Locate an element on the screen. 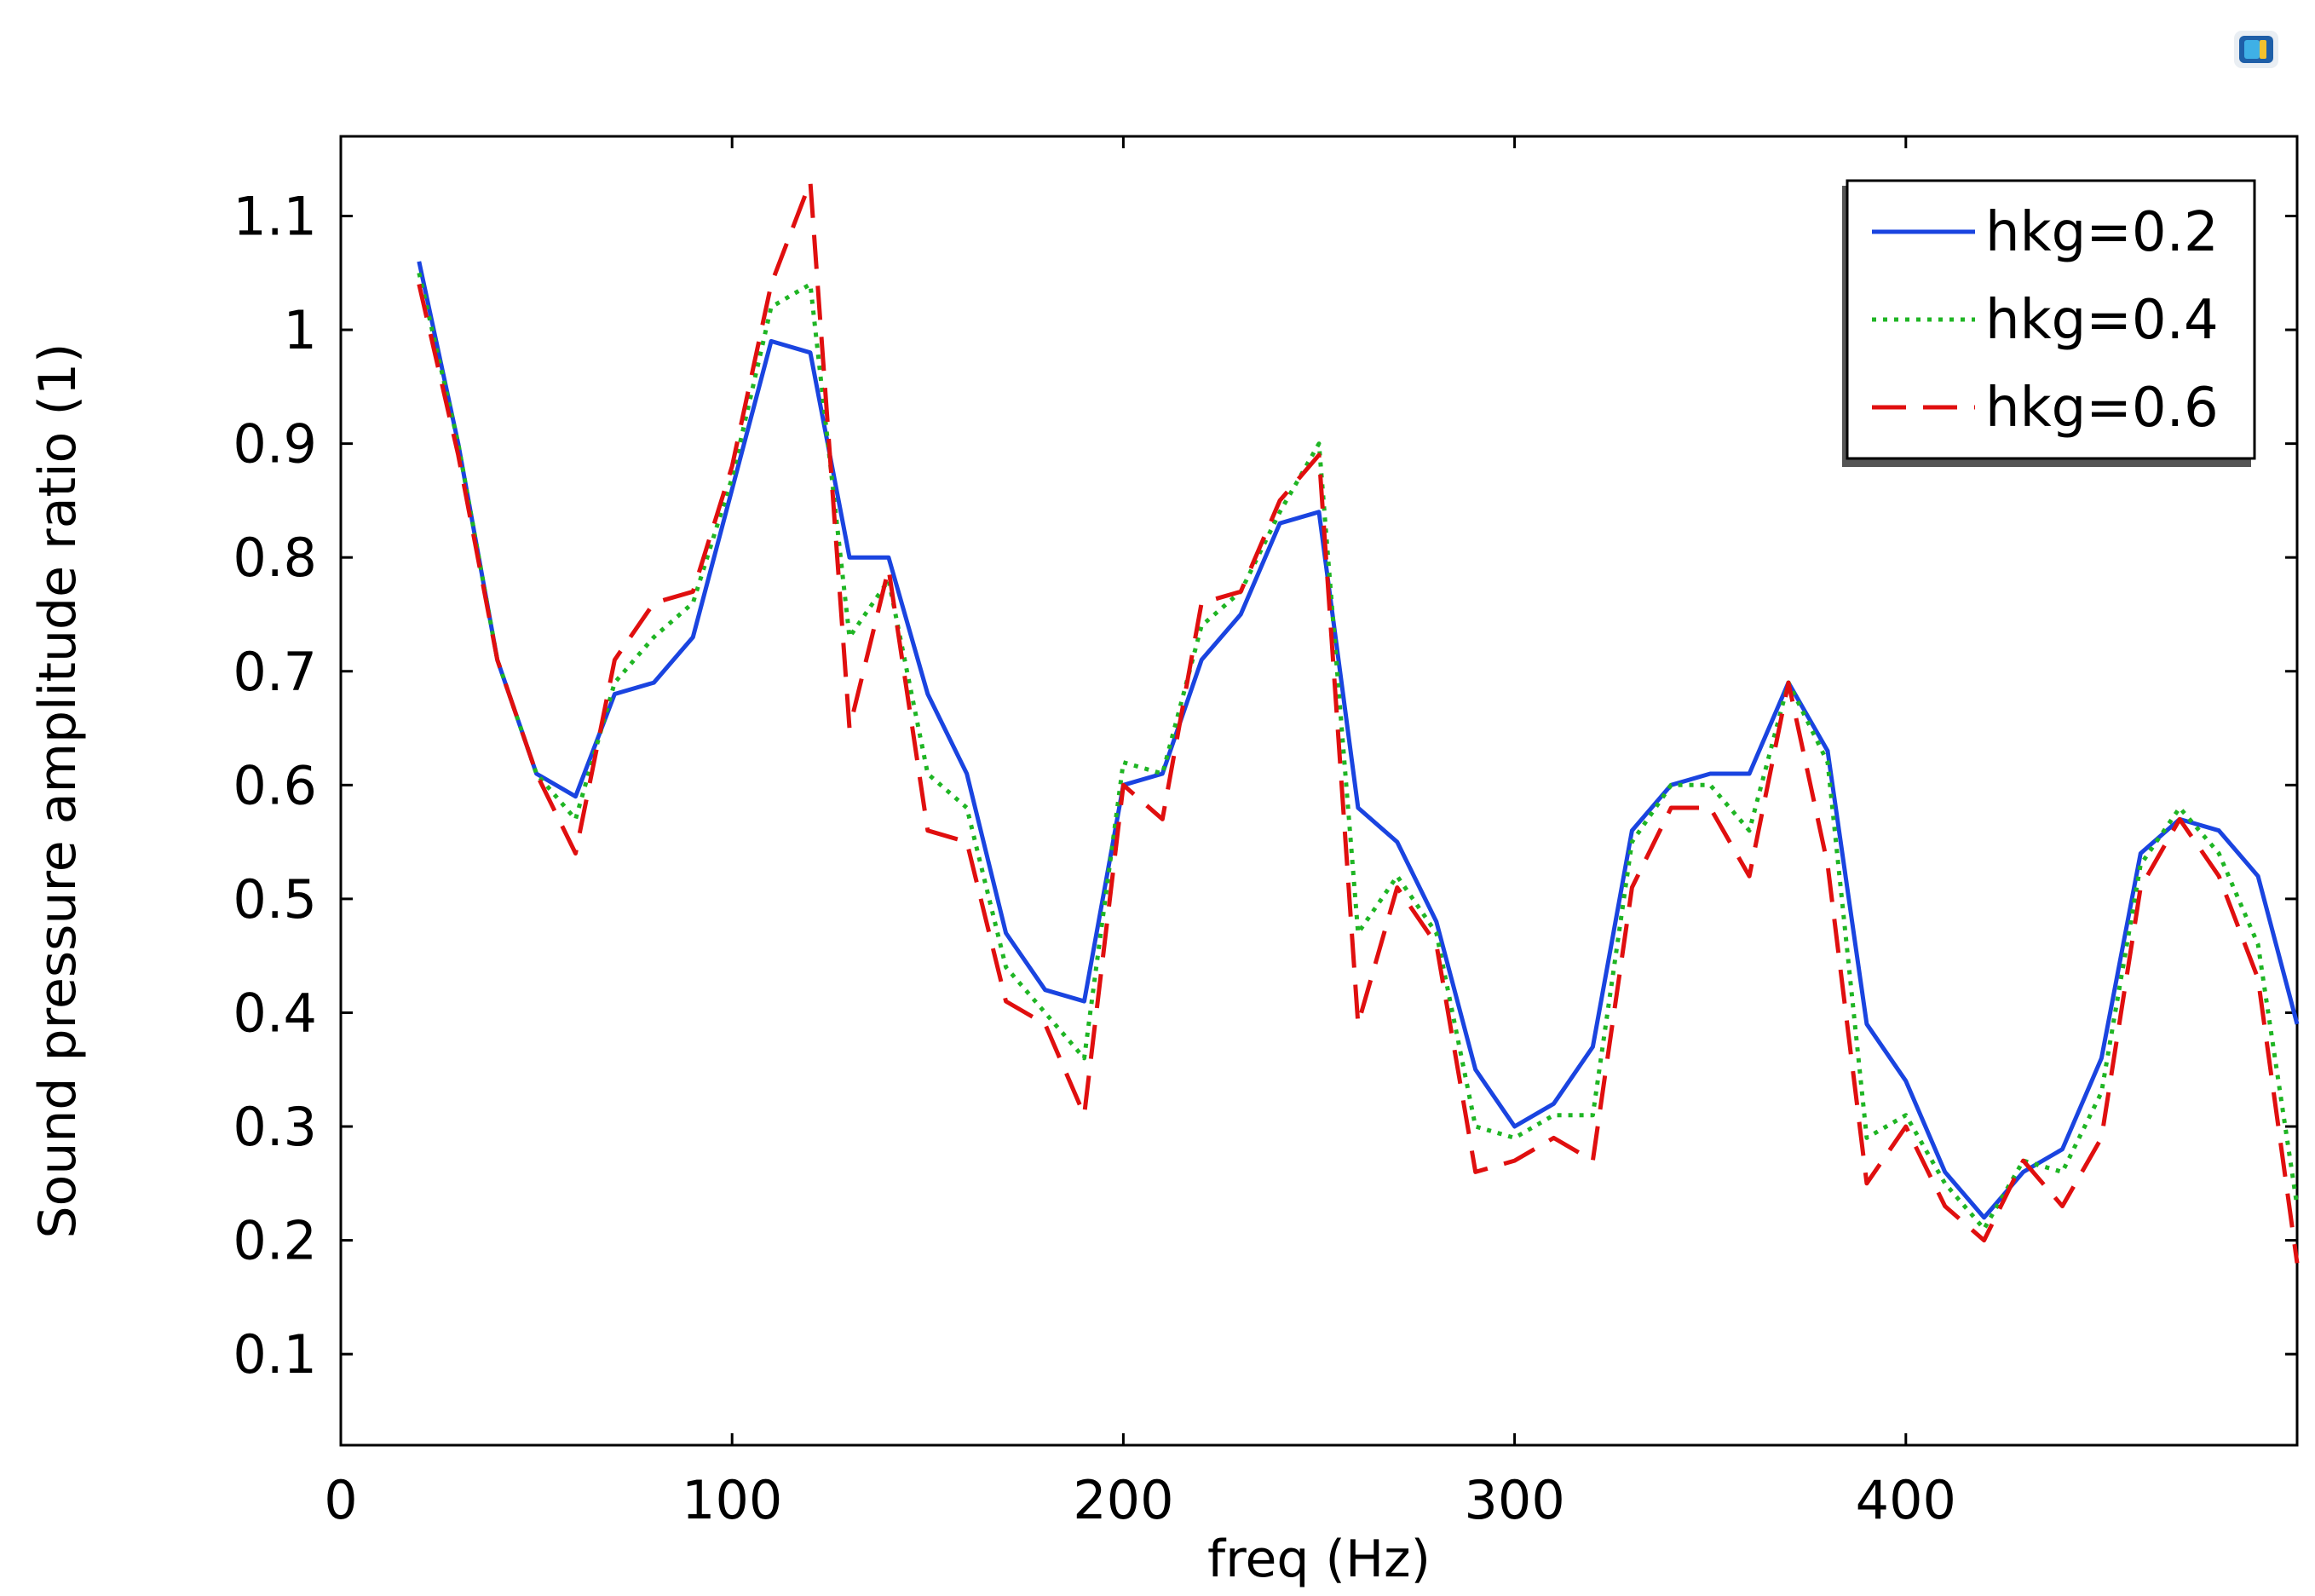 The image size is (2315, 1596). y-tick-label: 0.8 is located at coordinates (275, 558).